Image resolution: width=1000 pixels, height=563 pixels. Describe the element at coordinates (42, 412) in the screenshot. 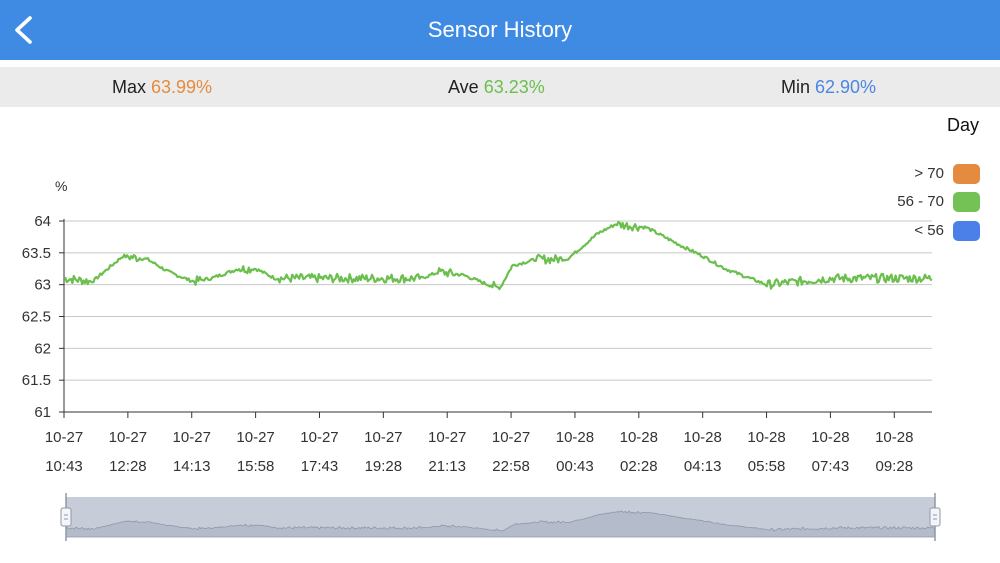

I see `y-tick-label: 61` at that location.